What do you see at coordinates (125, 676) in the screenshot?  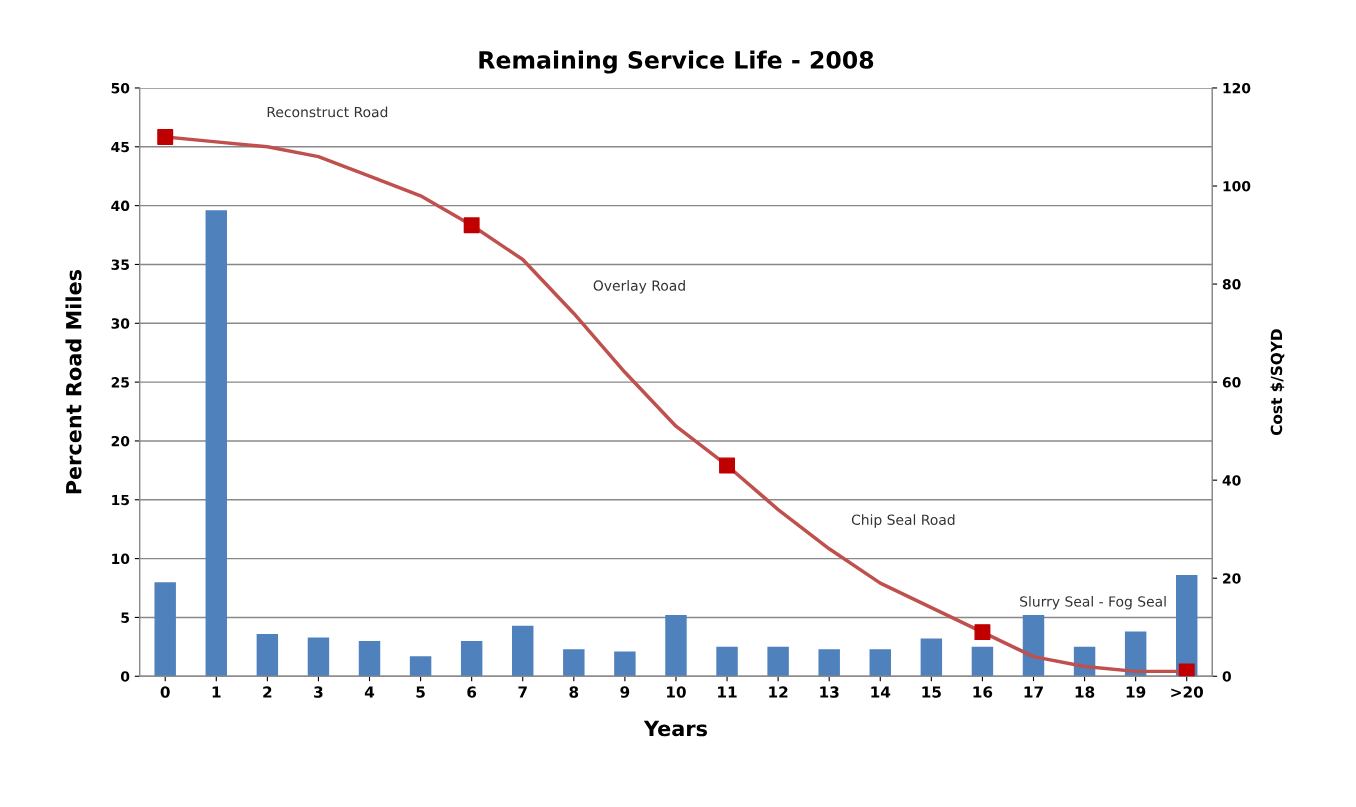 I see `y-tick-label: 0` at bounding box center [125, 676].